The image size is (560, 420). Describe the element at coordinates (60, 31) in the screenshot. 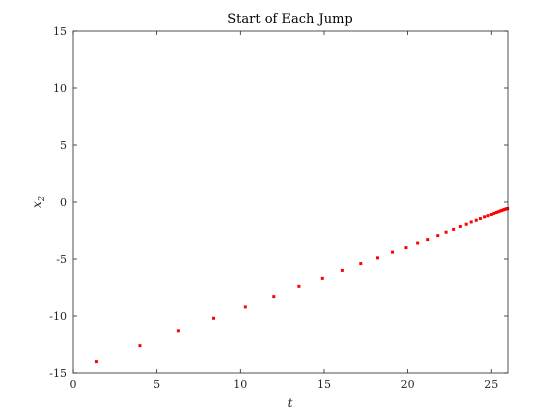

I see `y-tick-label: 15` at that location.